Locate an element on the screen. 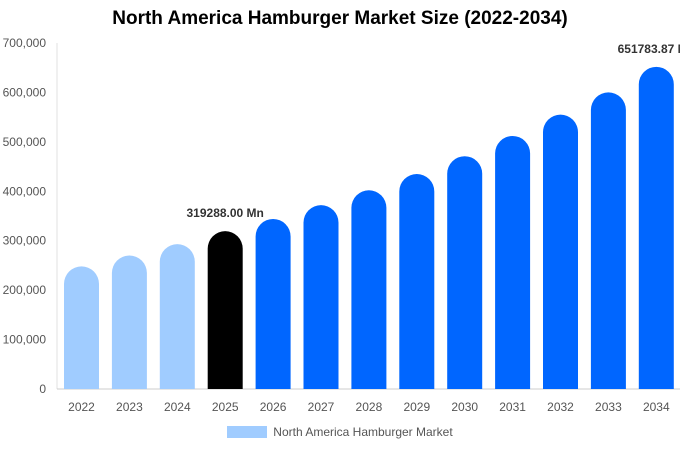 Image resolution: width=680 pixels, height=450 pixels. x-tick-label: 2025 is located at coordinates (225, 407).